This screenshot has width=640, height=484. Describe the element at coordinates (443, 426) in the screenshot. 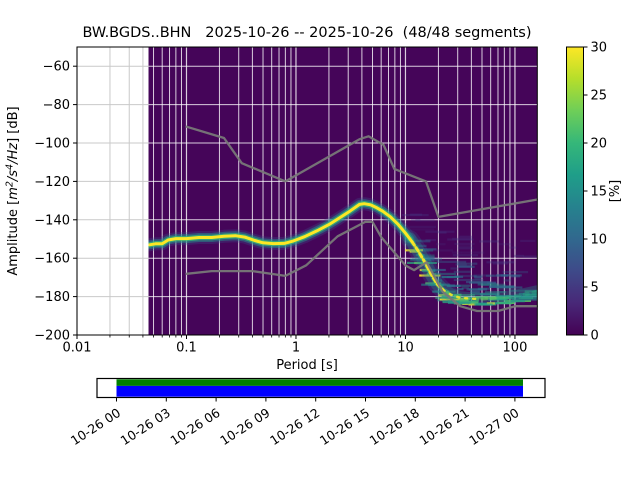

I see `timeline-tick-label: 10-26 21` at that location.